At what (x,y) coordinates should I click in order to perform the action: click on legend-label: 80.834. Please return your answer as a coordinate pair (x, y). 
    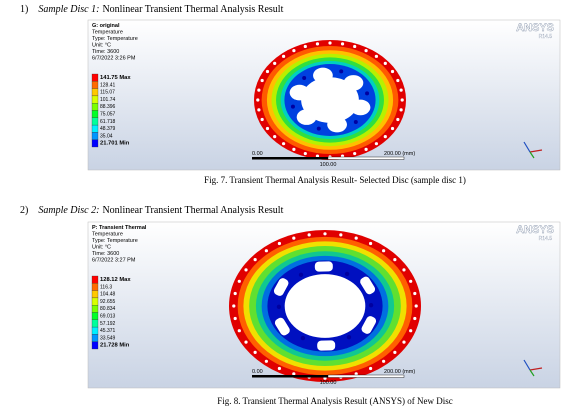
    Looking at the image, I should click on (108, 309).